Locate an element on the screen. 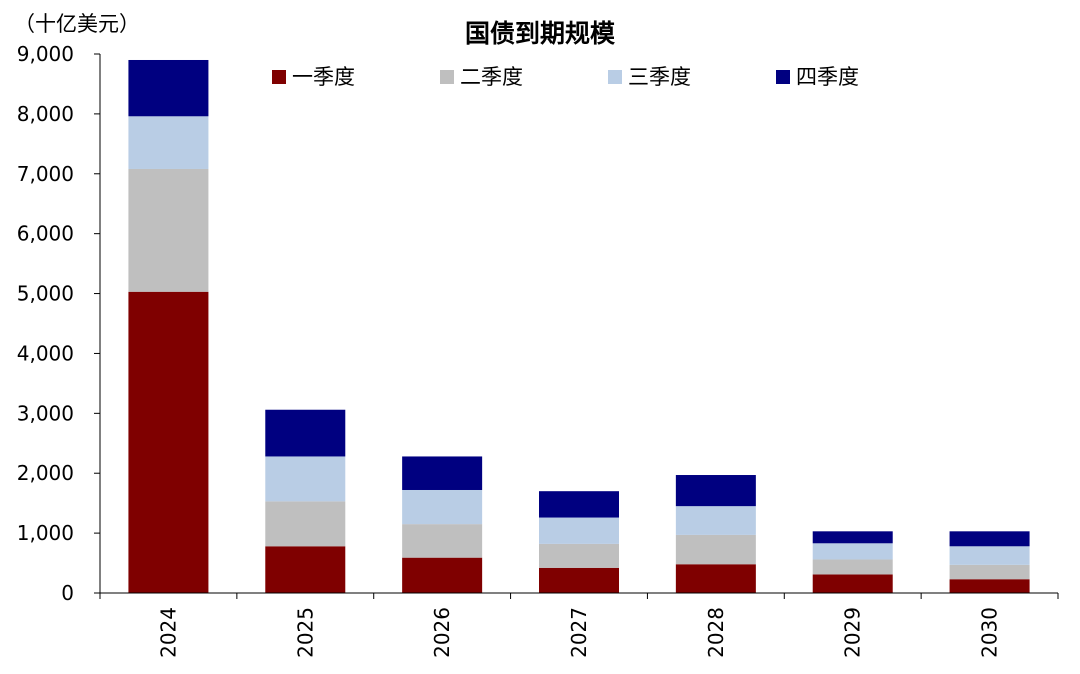 This screenshot has width=1080, height=674. bar-2024-q3 is located at coordinates (168, 142).